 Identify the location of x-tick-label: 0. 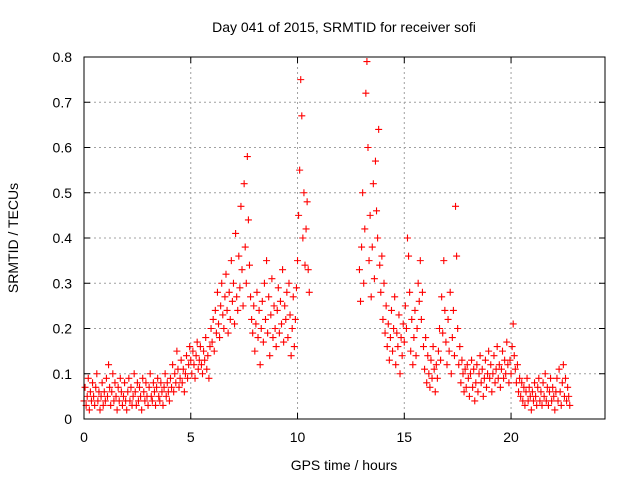
(84, 437).